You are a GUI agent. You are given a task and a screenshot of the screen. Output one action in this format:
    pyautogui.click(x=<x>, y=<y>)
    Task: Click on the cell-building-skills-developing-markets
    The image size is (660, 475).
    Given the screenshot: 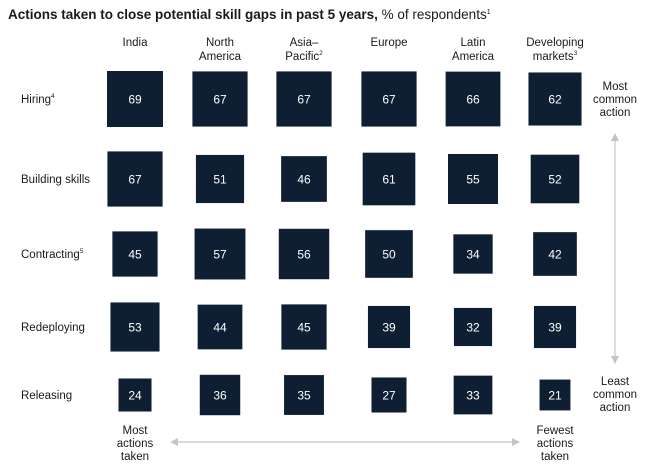 What is the action you would take?
    pyautogui.click(x=555, y=179)
    